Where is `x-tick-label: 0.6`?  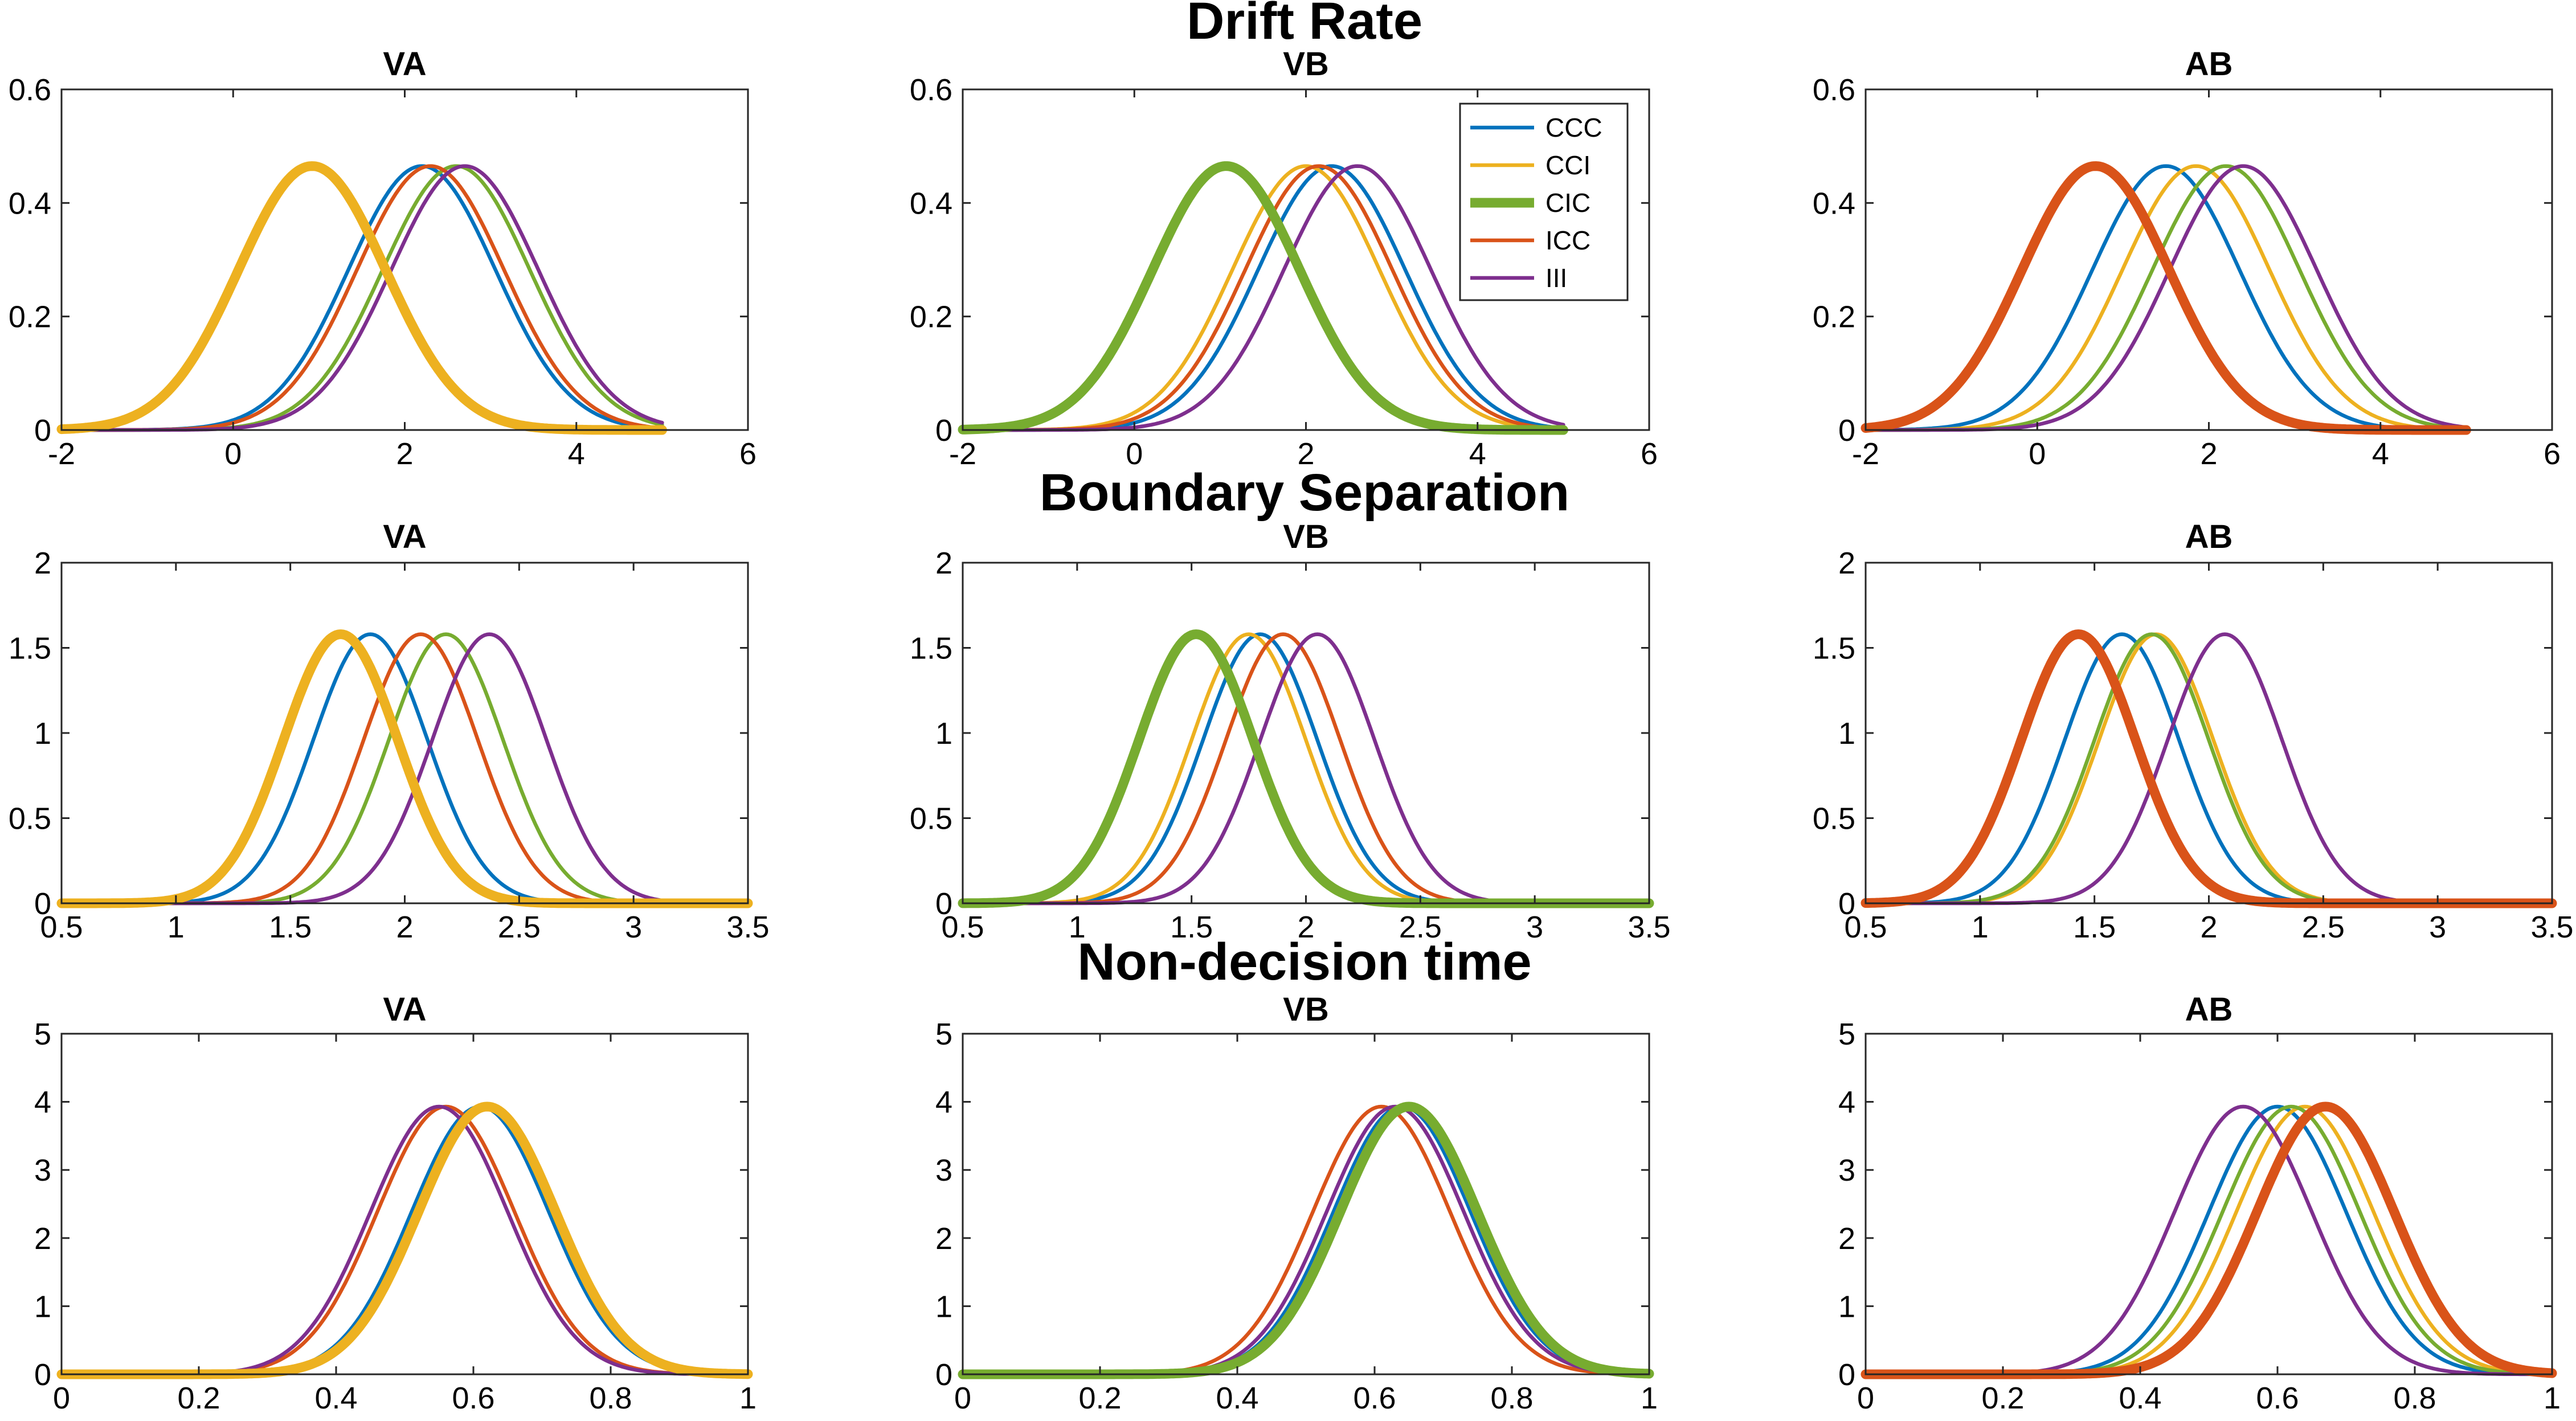 x-tick-label: 0.6 is located at coordinates (473, 1398).